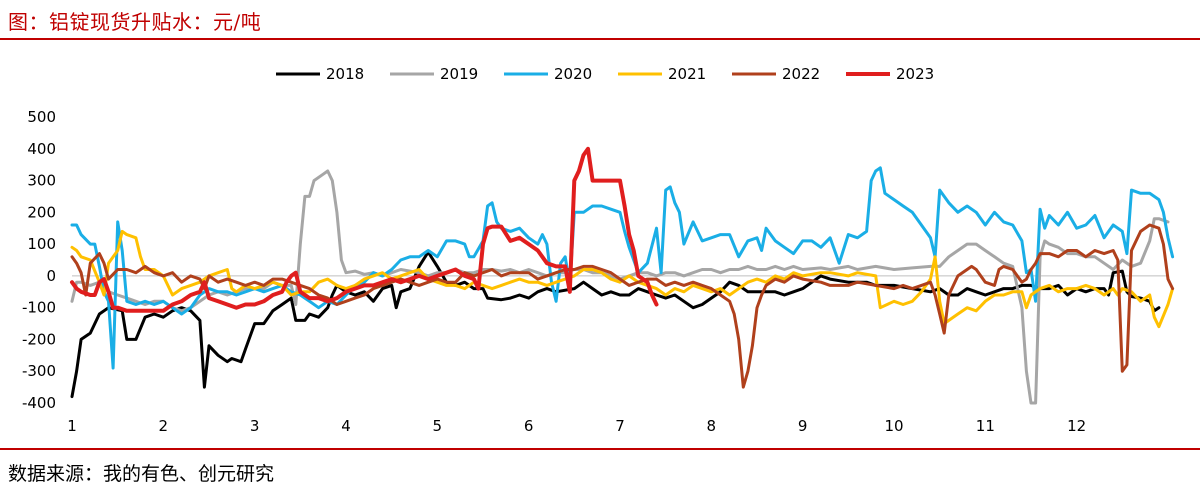 The height and width of the screenshot is (495, 1200). Describe the element at coordinates (135, 22) in the screenshot. I see `chart-title: 图：铝锭现货升贴水：元/吨` at that location.